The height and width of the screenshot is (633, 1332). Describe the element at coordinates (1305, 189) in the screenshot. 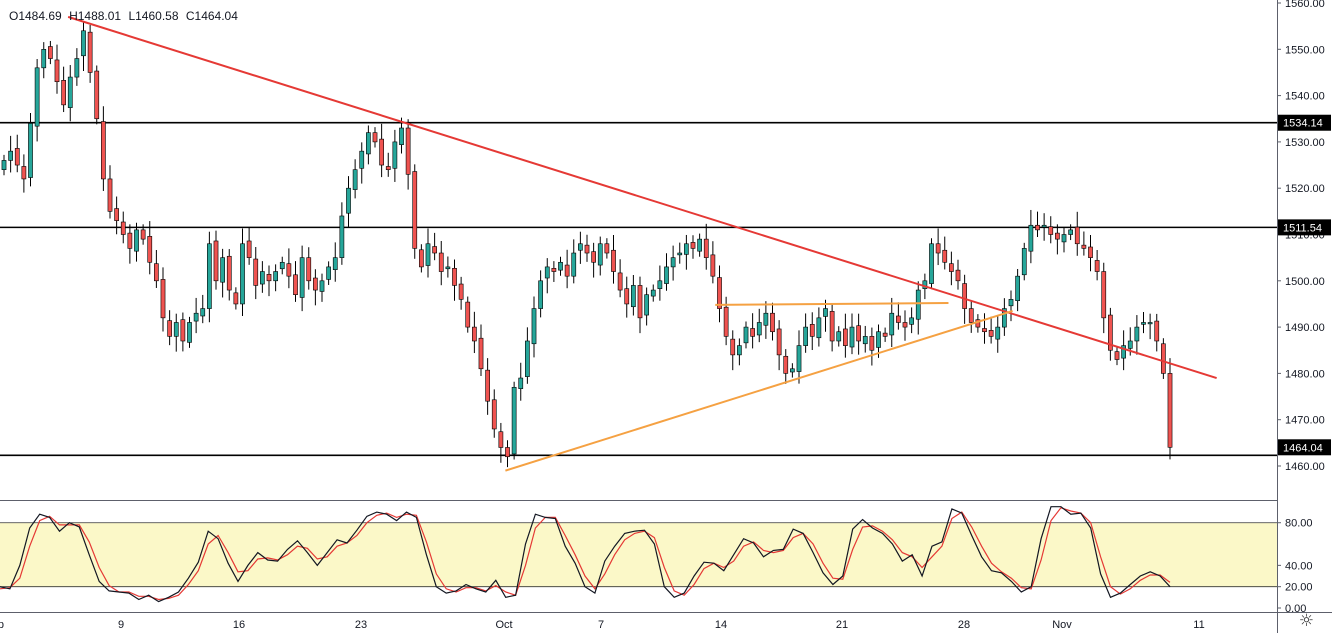

I see `price-tick-label: 1520.00` at that location.